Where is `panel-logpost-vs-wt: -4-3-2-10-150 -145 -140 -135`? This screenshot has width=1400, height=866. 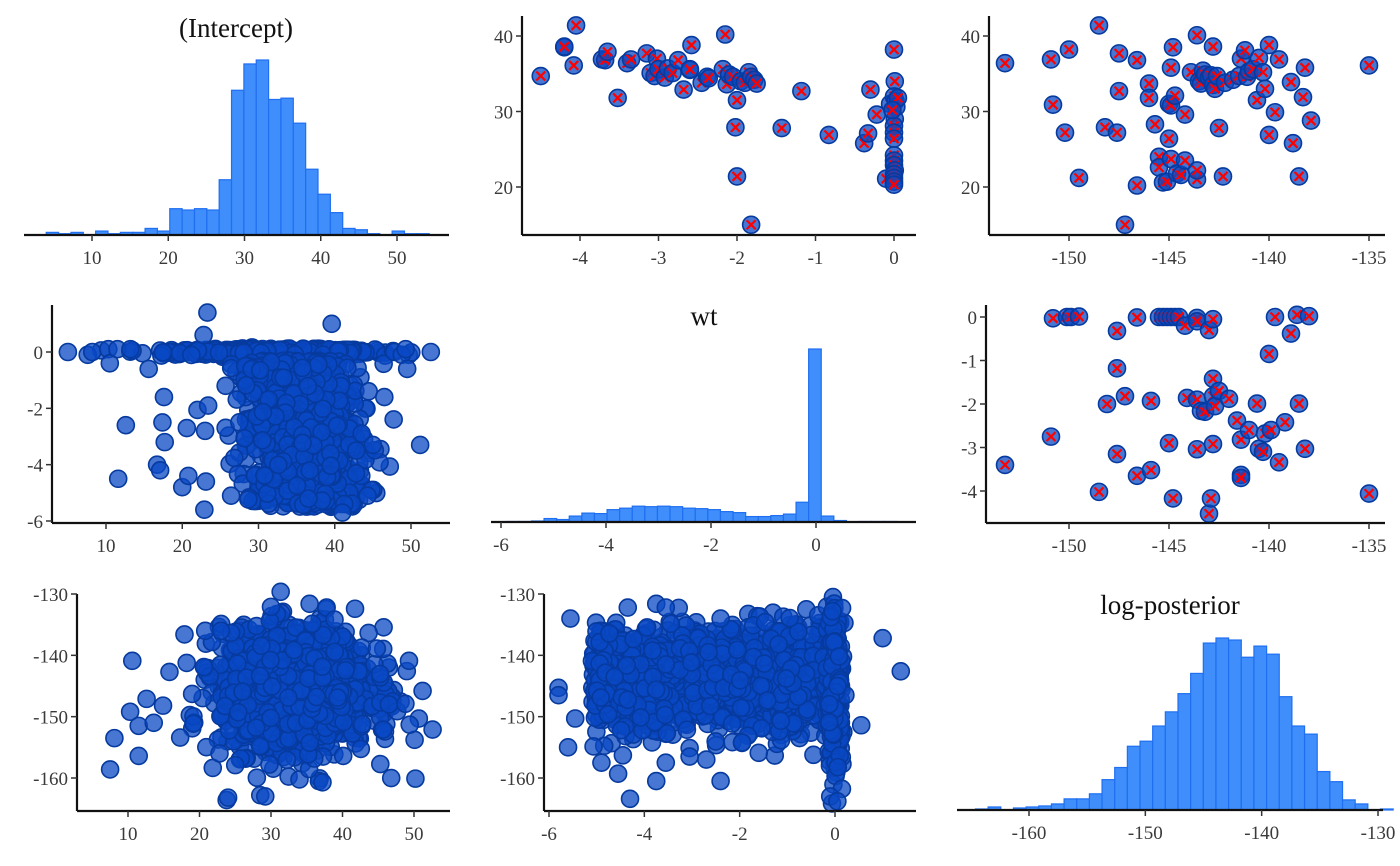 panel-logpost-vs-wt: -4-3-2-10-150 -145 -140 -135 is located at coordinates (1173, 431).